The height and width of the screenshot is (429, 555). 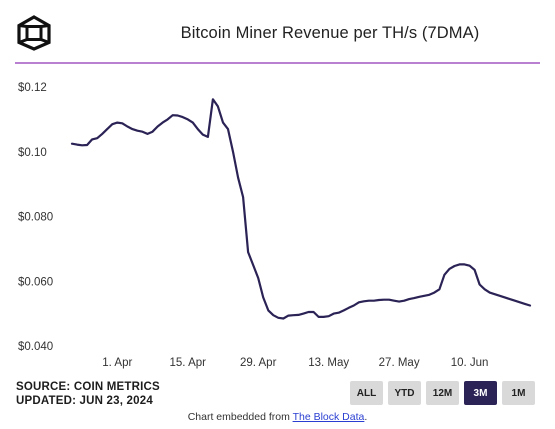 What do you see at coordinates (330, 33) in the screenshot?
I see `chart-title: Bitcoin Miner Revenue per TH/s (7DMA)` at bounding box center [330, 33].